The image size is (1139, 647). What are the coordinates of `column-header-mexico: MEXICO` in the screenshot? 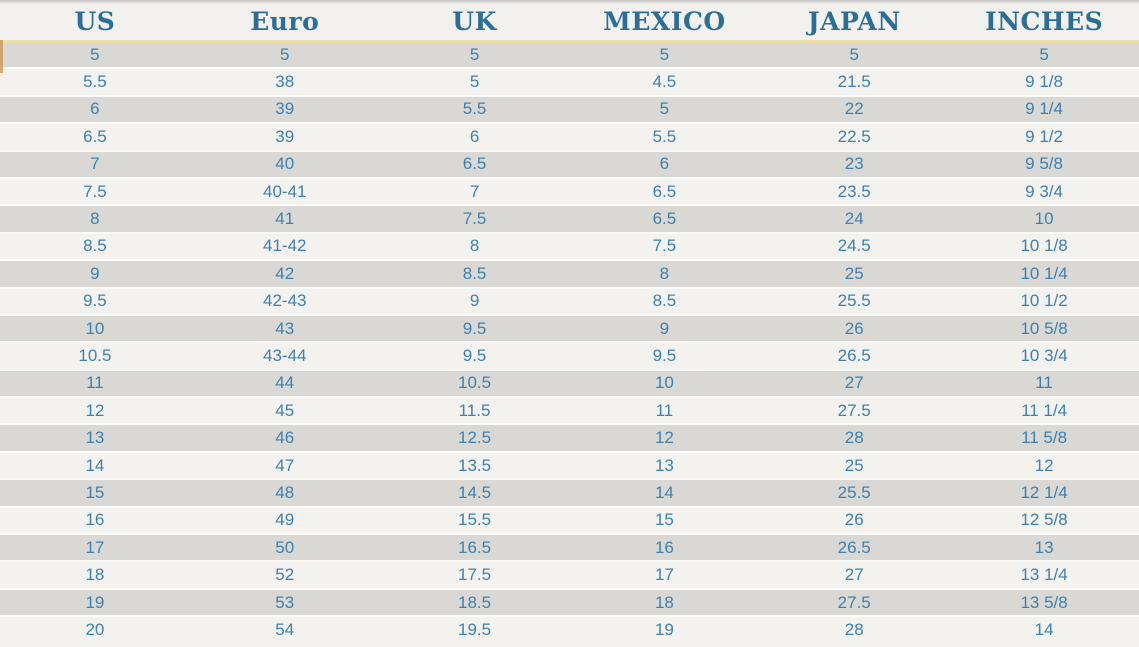 It's located at (664, 23).